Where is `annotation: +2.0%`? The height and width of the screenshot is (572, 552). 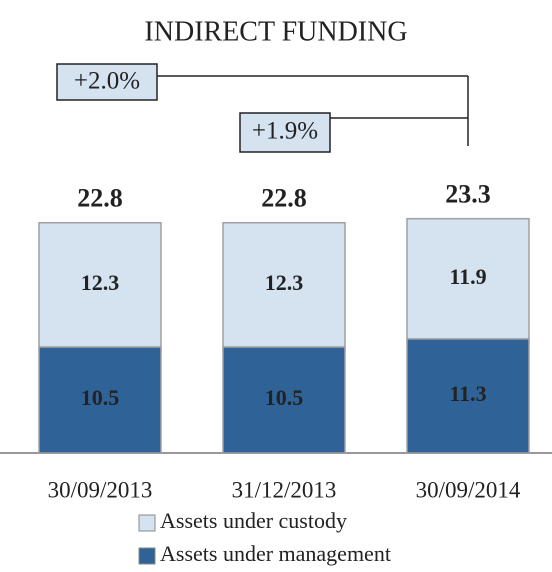
annotation: +2.0% is located at coordinates (107, 81).